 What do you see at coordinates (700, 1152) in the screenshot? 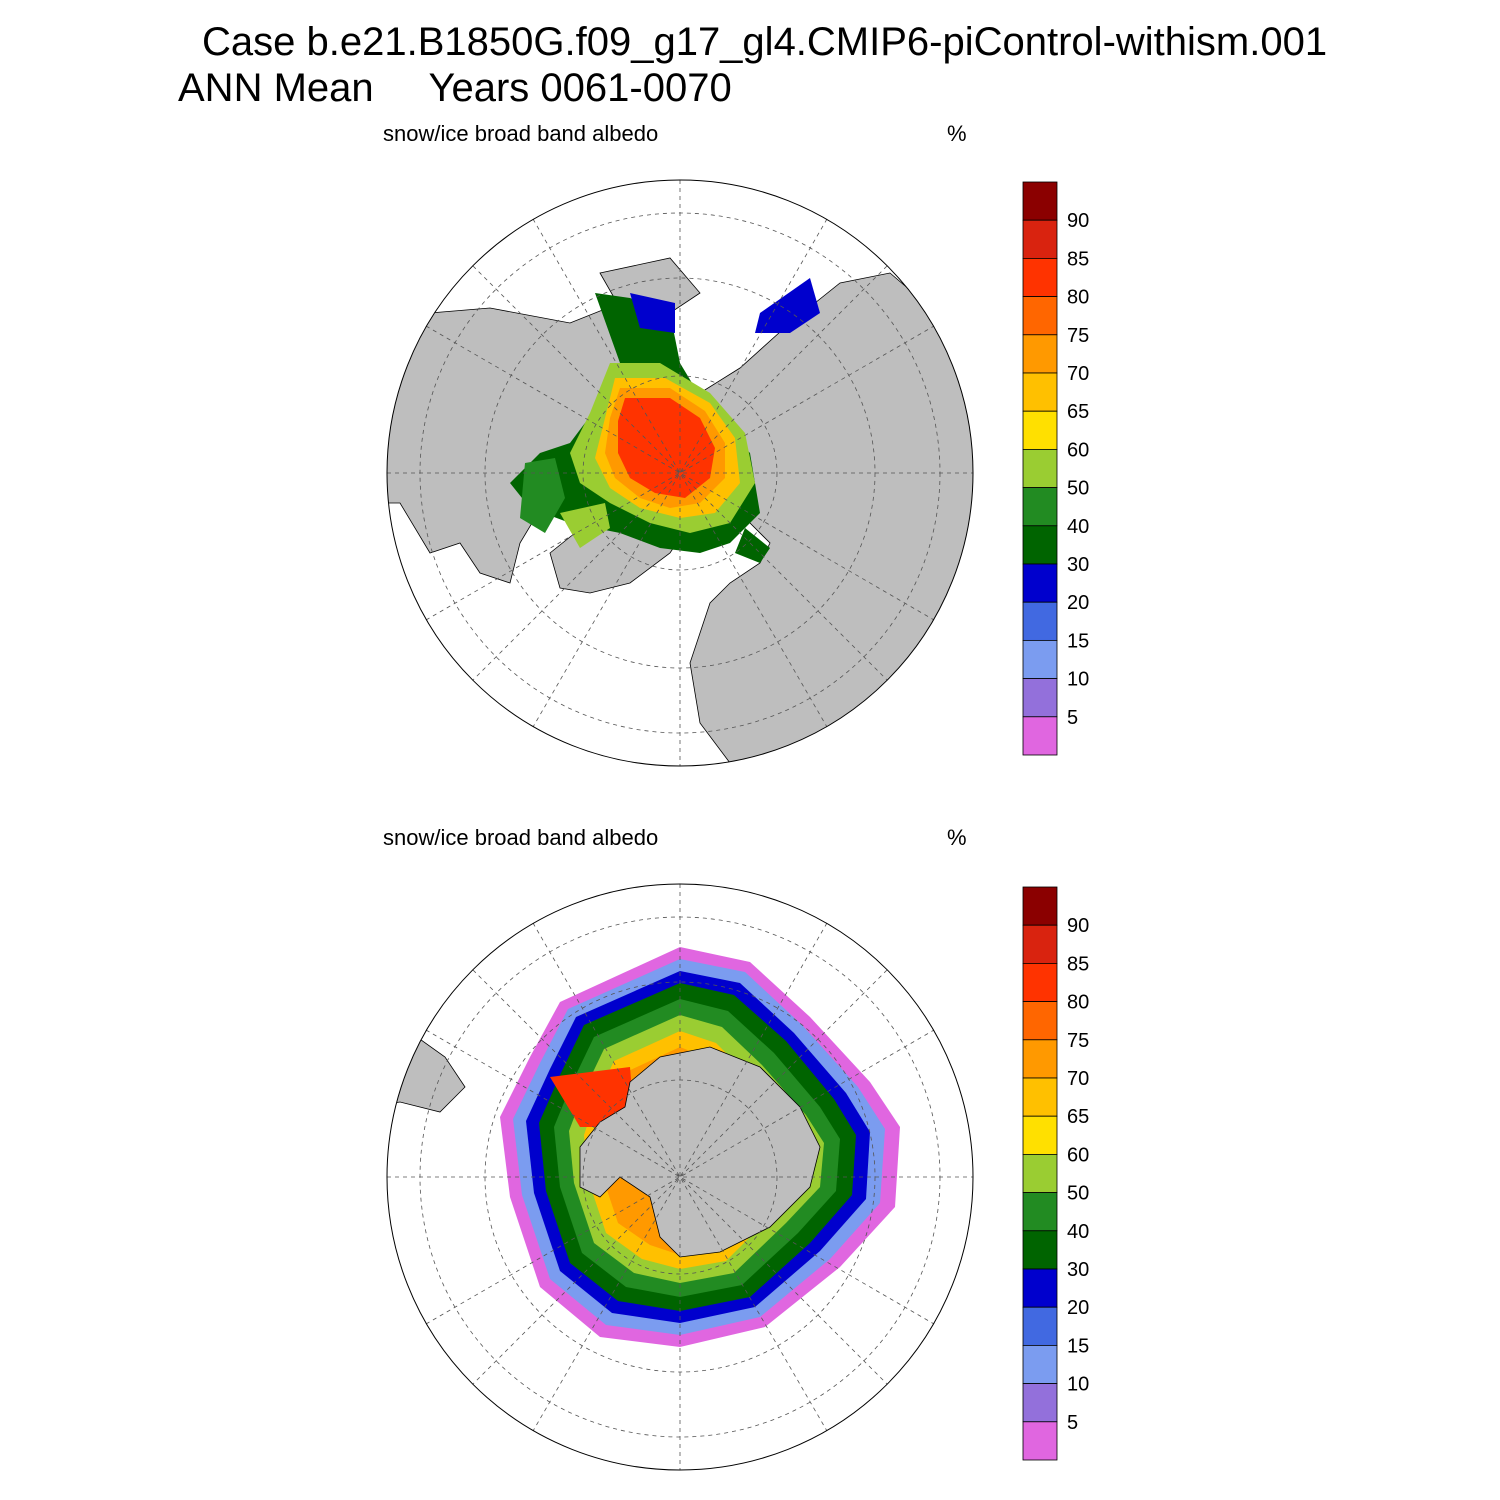
I see `sh-antarctica-land` at bounding box center [700, 1152].